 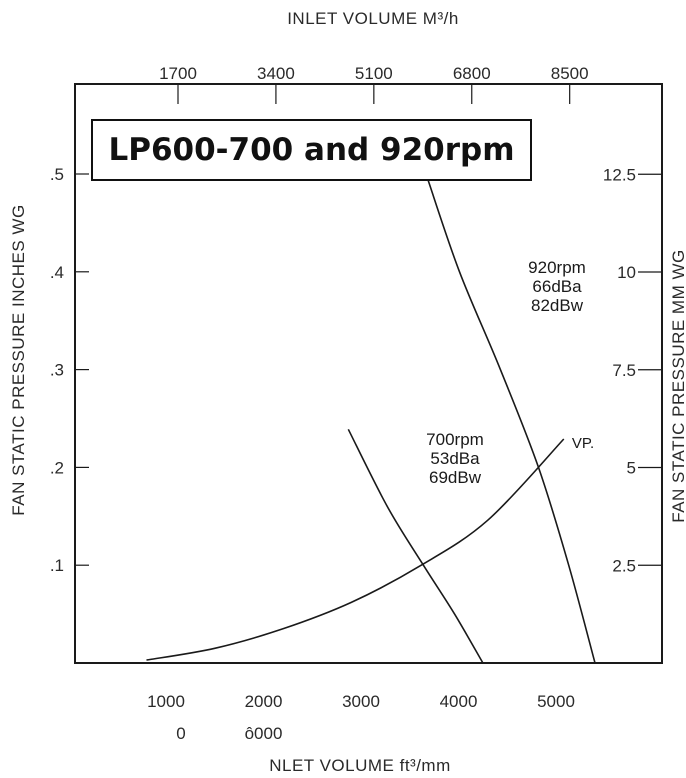 I want to click on chart-title: LP600-700 and 920rpm, so click(x=311, y=150).